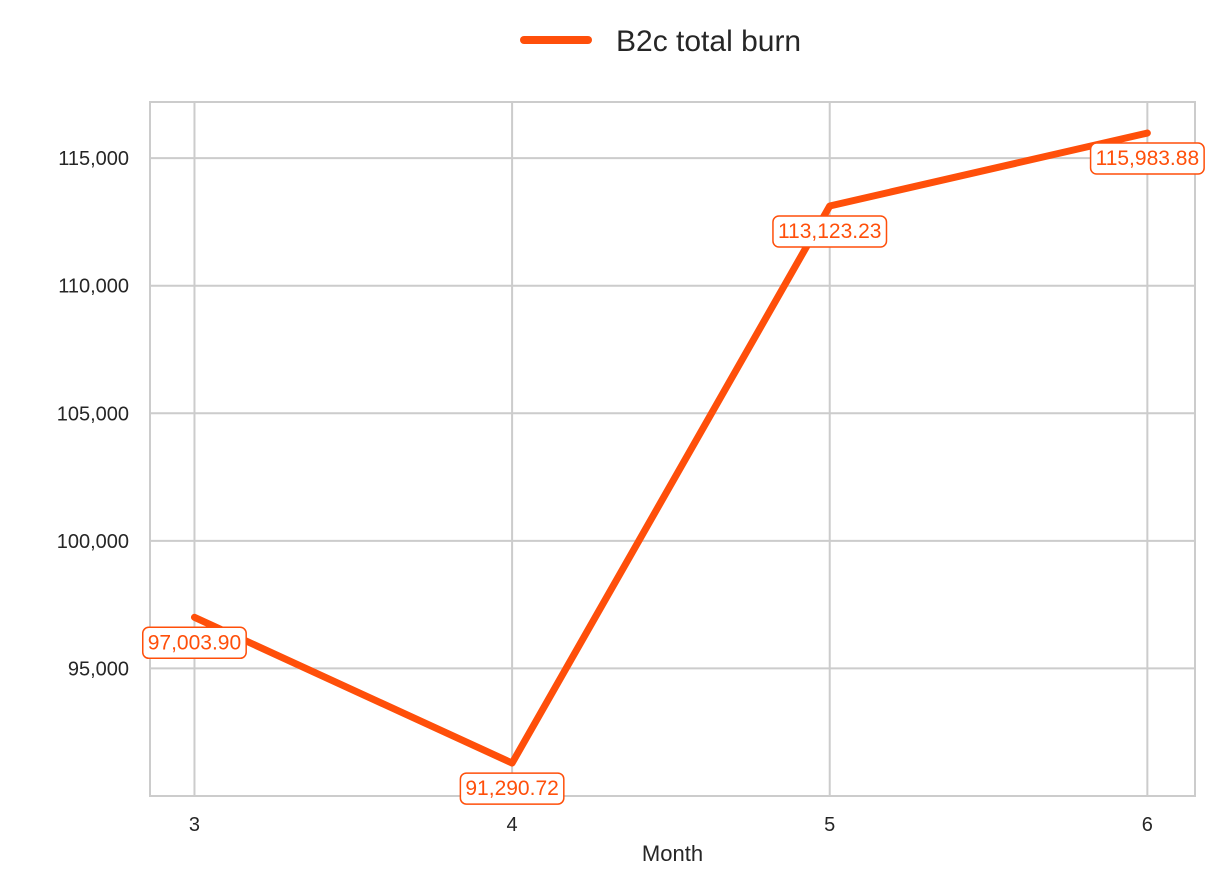 Image resolution: width=1224 pixels, height=881 pixels. Describe the element at coordinates (93, 542) in the screenshot. I see `y-tick-label: 100,000` at that location.